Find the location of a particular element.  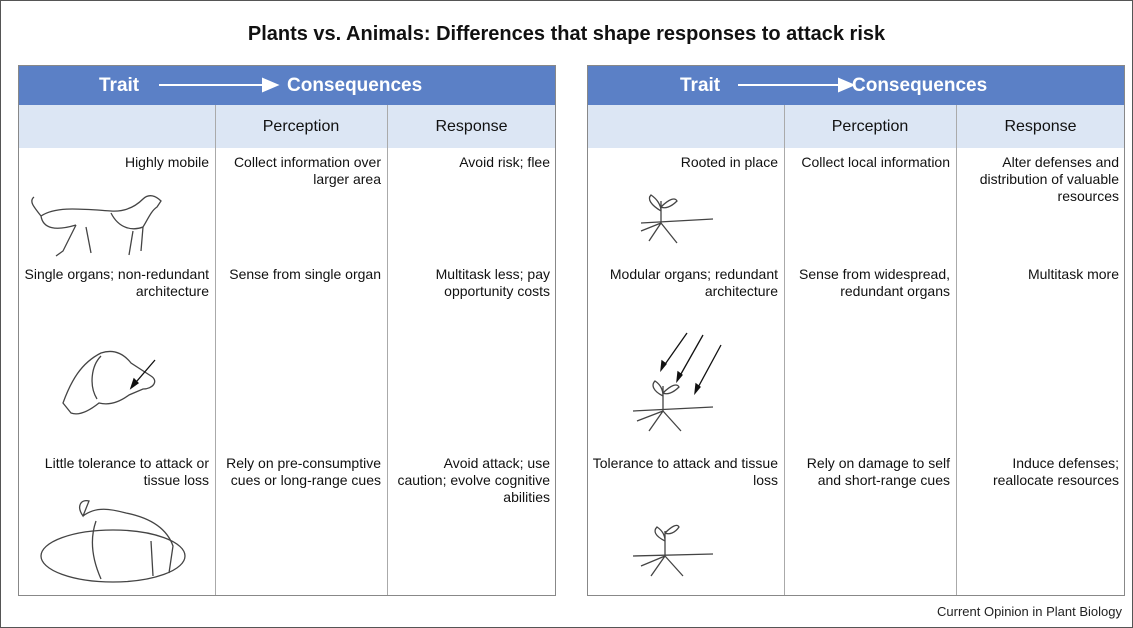

cell: Collect local information is located at coordinates (875, 162).